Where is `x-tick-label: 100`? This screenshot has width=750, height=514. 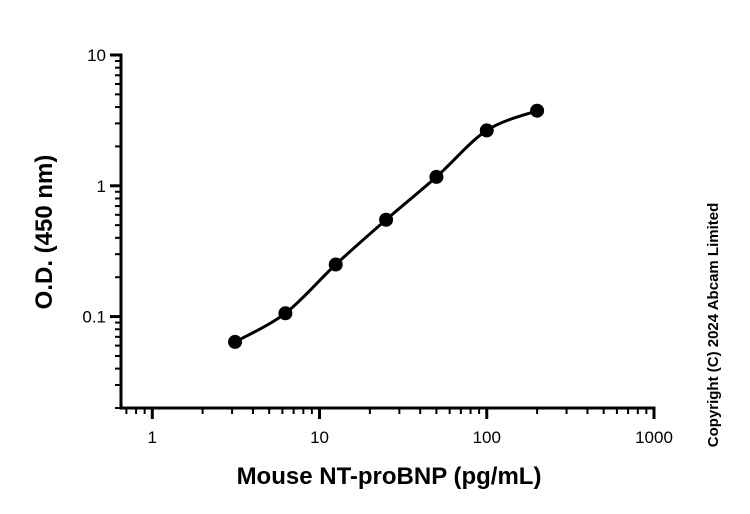 x-tick-label: 100 is located at coordinates (487, 437).